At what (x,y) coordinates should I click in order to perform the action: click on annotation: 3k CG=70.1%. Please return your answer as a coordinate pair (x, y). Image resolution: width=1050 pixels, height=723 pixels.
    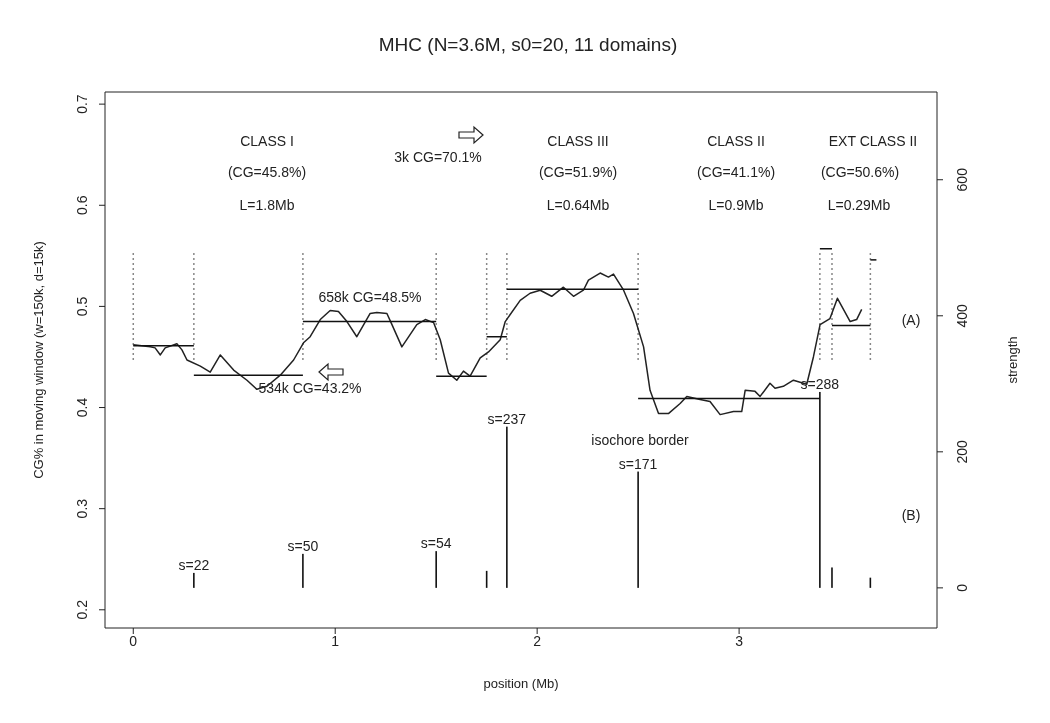
    Looking at the image, I should click on (438, 157).